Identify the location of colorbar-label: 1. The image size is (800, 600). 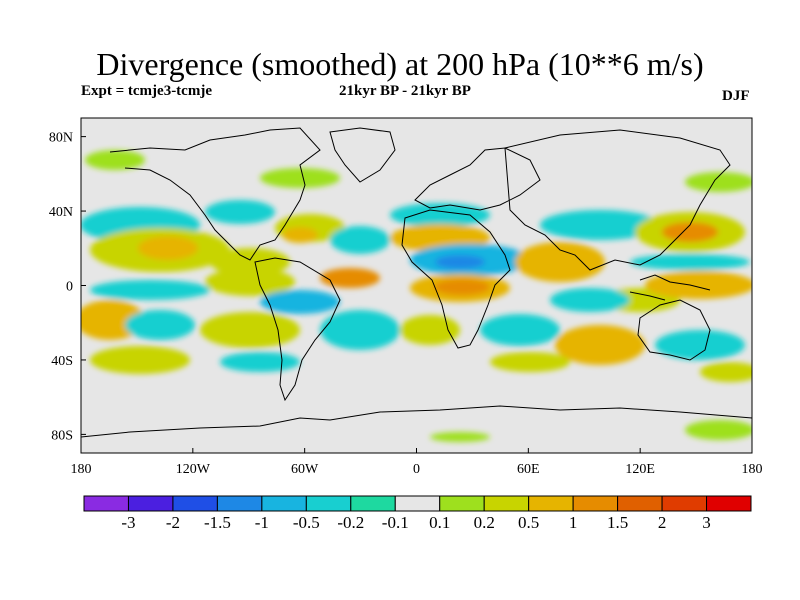
(573, 522).